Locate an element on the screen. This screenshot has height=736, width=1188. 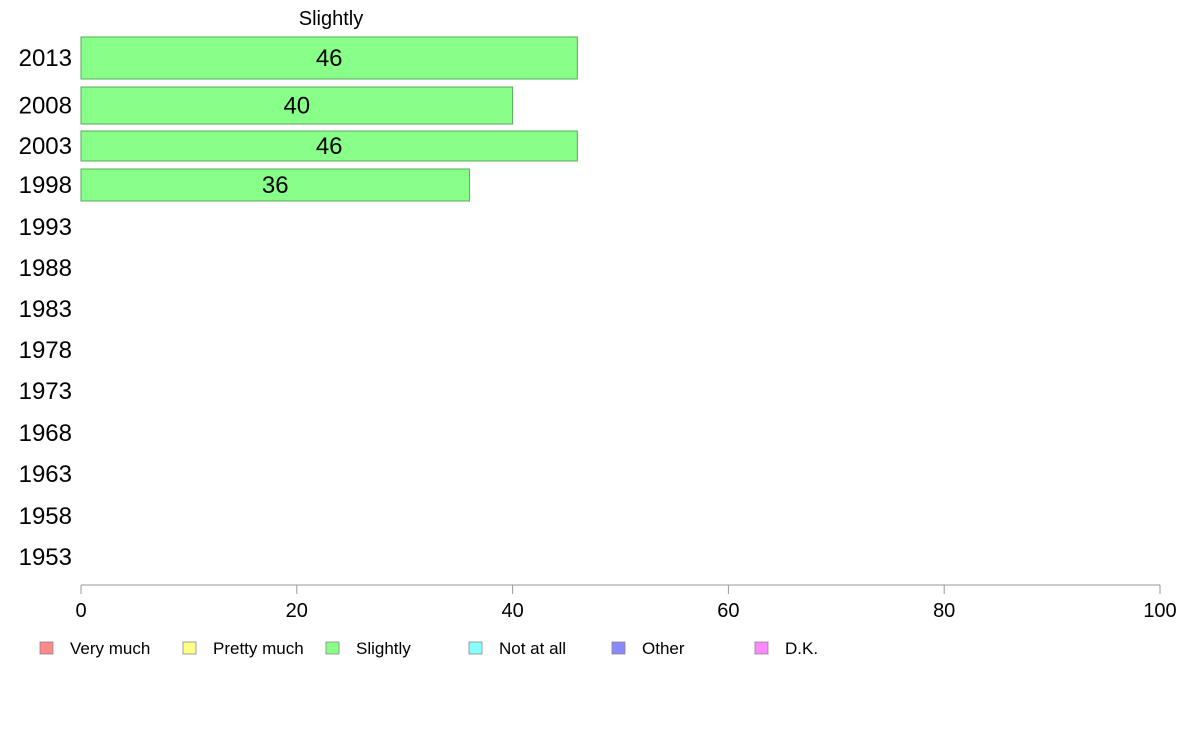
year-label: 2008 is located at coordinates (45, 106).